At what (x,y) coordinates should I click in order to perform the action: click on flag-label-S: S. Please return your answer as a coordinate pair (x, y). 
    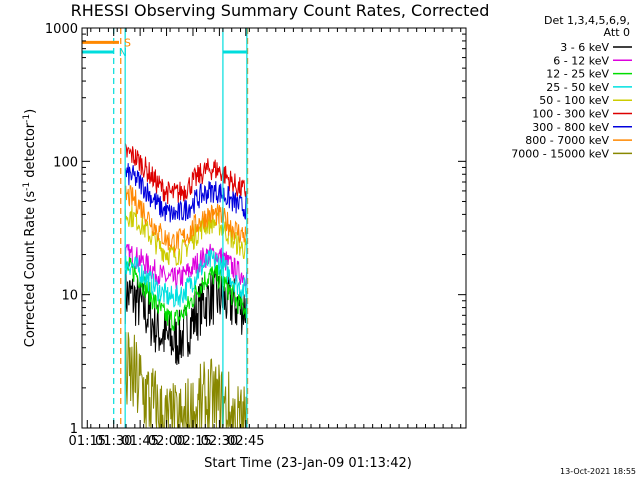
    Looking at the image, I should click on (127, 42).